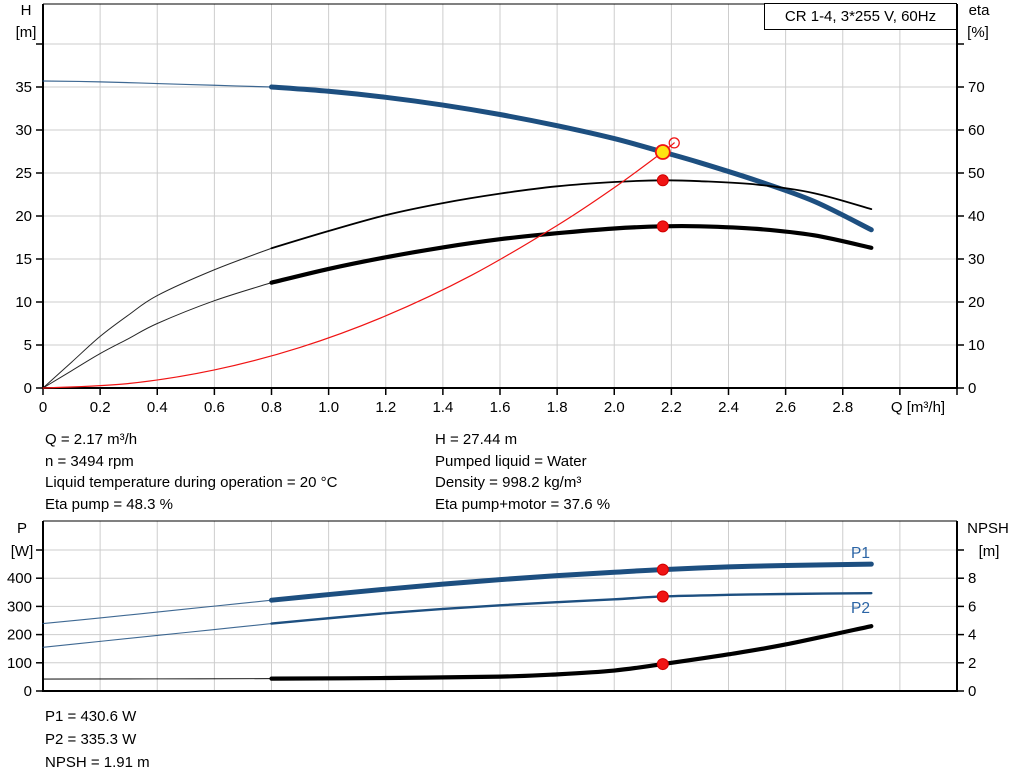  What do you see at coordinates (476, 439) in the screenshot?
I see `info-head: H = 27.44 m` at bounding box center [476, 439].